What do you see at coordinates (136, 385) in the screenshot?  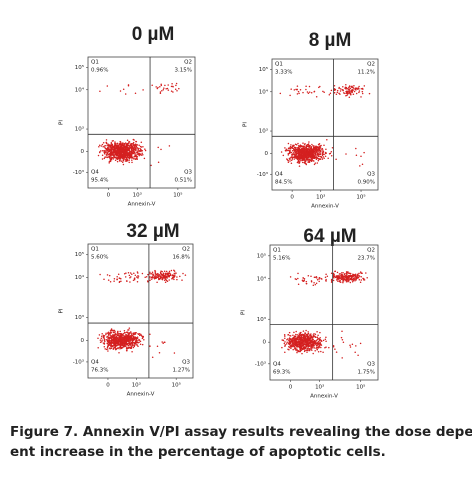 I see `x-tick-label: 10³` at bounding box center [136, 385].